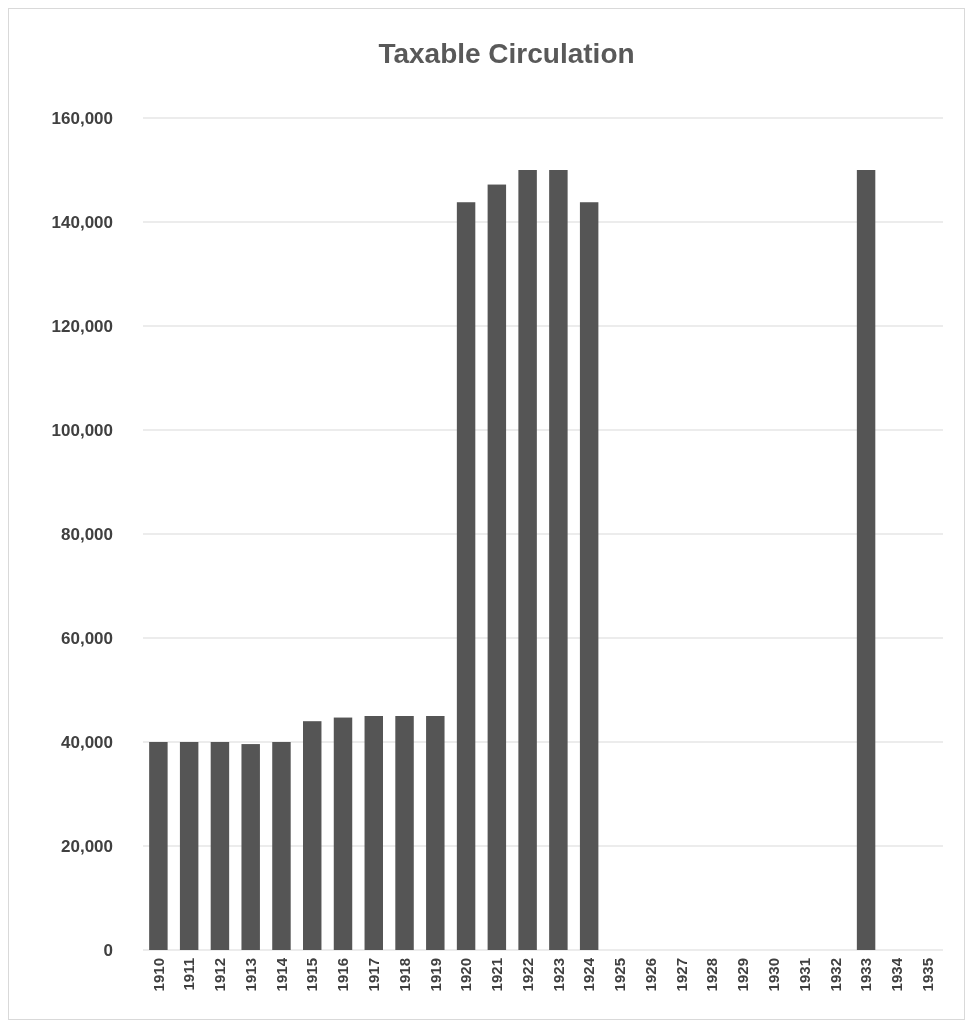 Image resolution: width=973 pixels, height=1028 pixels. I want to click on x-tick-label: 1932, so click(835, 975).